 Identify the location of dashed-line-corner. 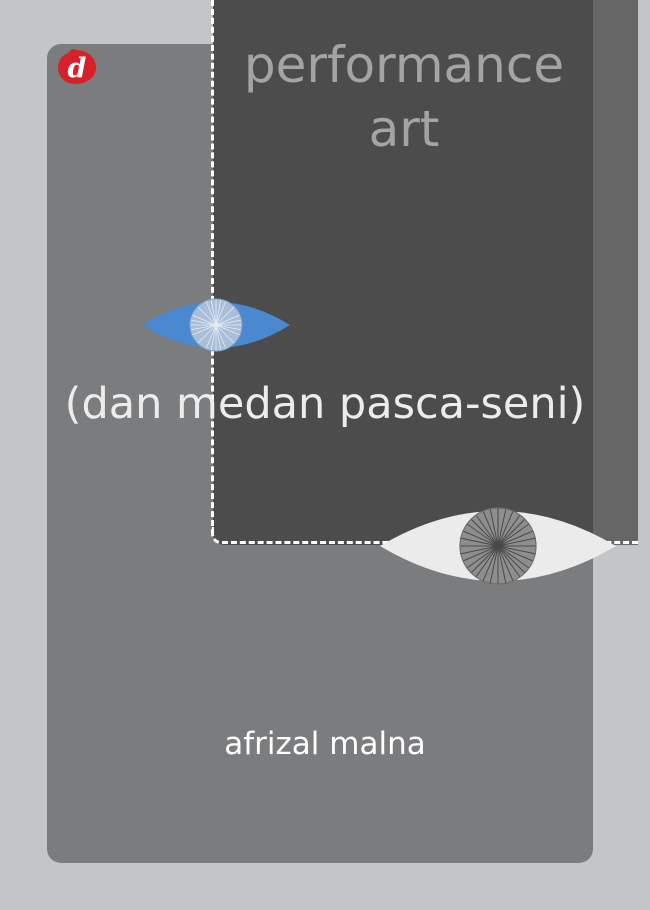
(218, 535).